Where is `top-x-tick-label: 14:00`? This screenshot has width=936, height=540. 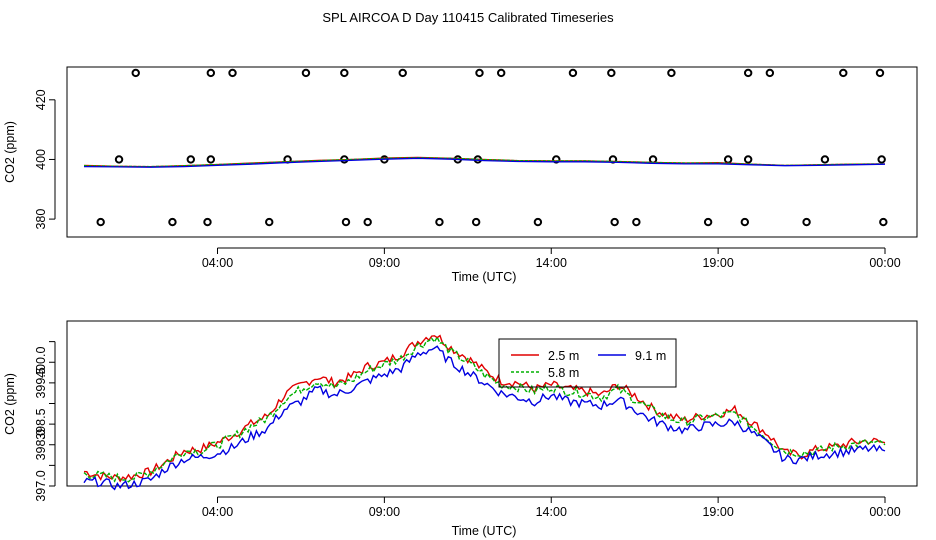 top-x-tick-label: 14:00 is located at coordinates (551, 263).